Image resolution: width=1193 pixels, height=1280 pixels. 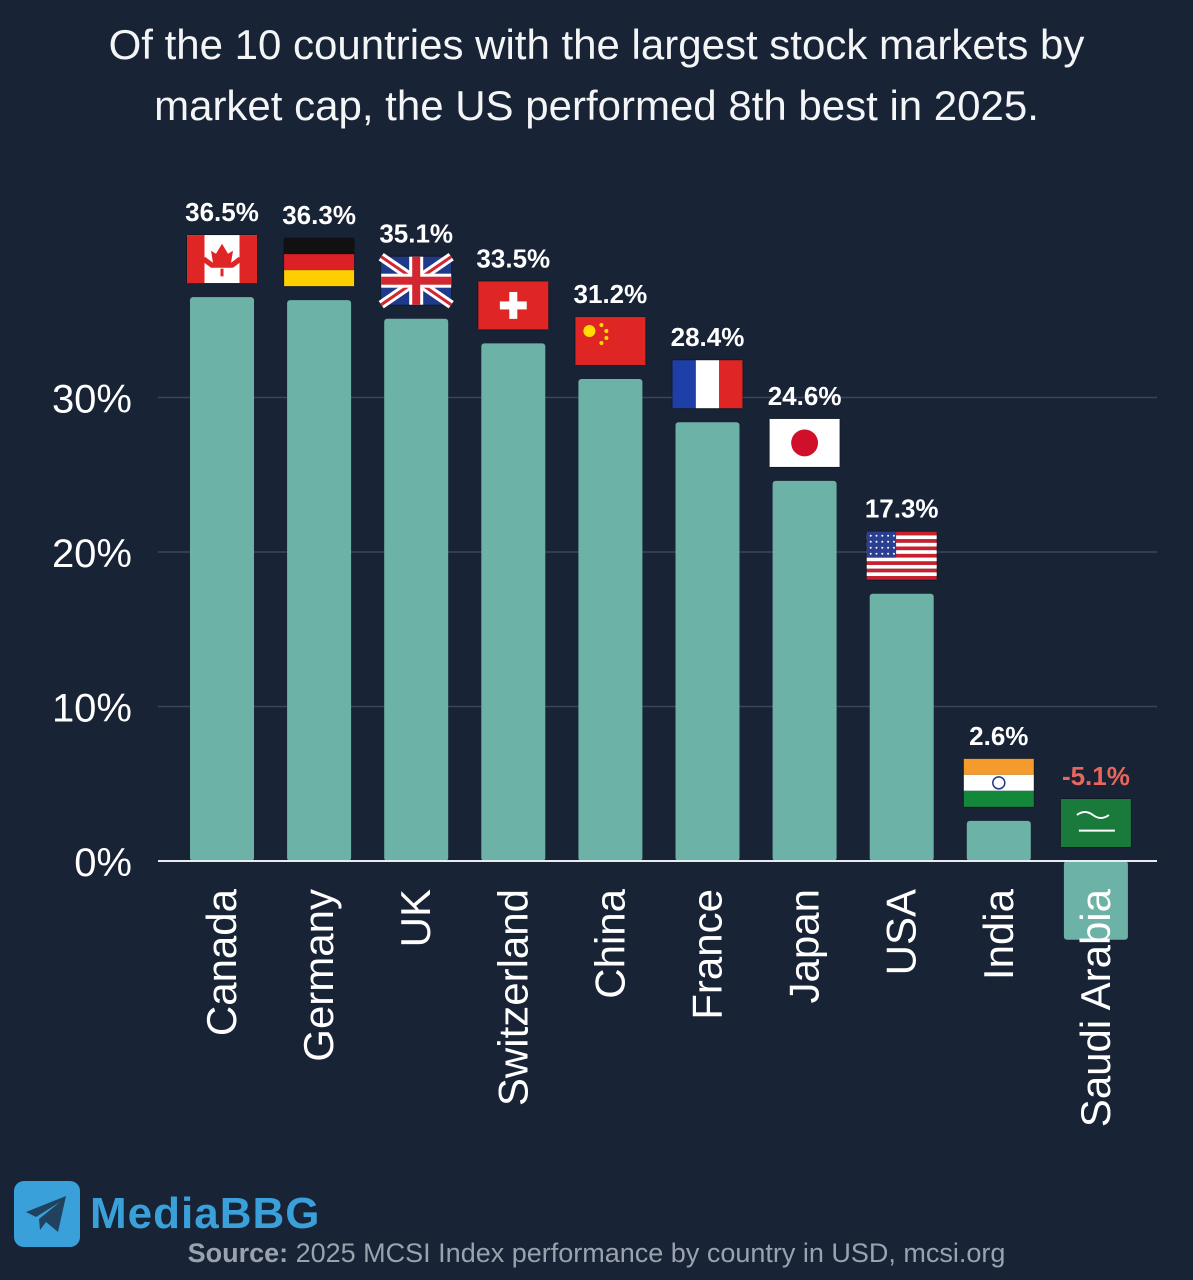 What do you see at coordinates (901, 555) in the screenshot?
I see `usa-flag` at bounding box center [901, 555].